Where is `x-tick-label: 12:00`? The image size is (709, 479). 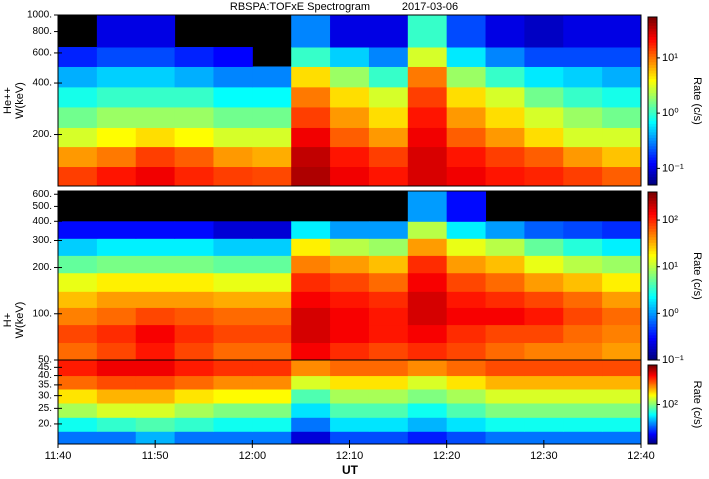
x-tick-label: 12:00 is located at coordinates (253, 456).